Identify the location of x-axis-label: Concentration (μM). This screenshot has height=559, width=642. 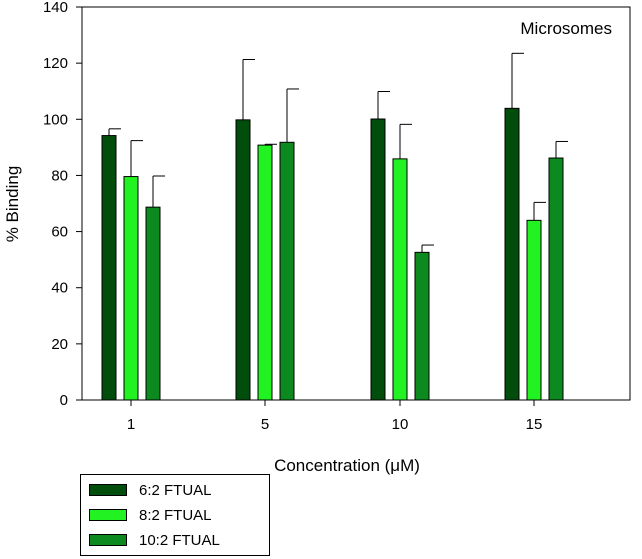
(347, 465).